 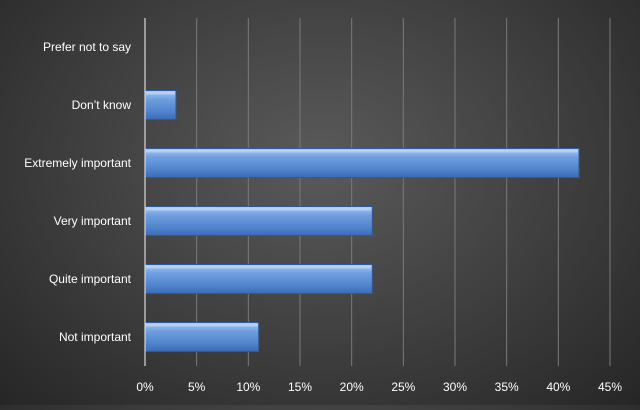 What do you see at coordinates (145, 387) in the screenshot?
I see `x-tick-label: 0%` at bounding box center [145, 387].